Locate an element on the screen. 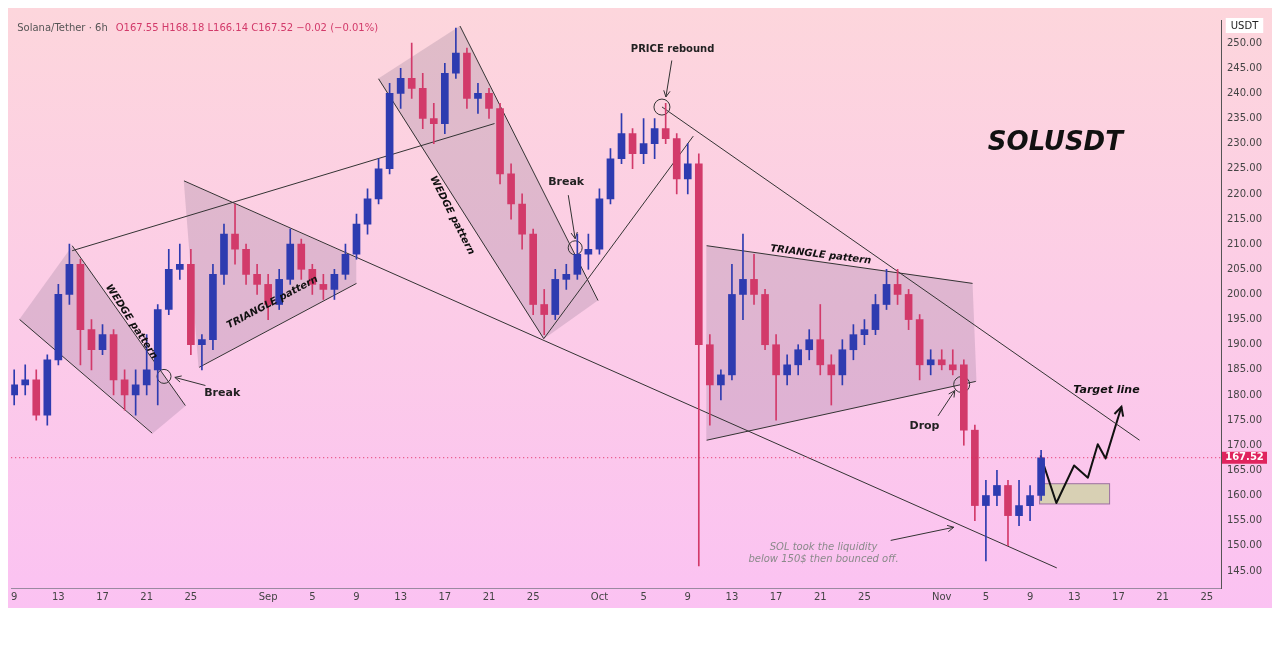 This screenshot has height=646, width=1280. chart-title: Solana/Tether · 6h is located at coordinates (62, 27).